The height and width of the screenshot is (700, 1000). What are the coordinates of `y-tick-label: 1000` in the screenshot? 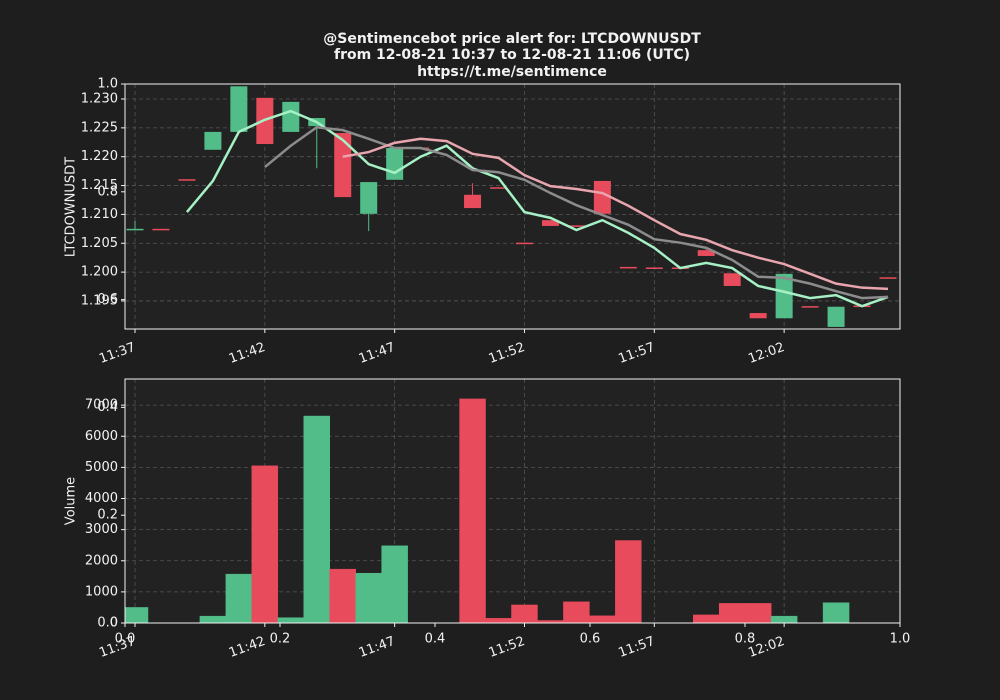 It's located at (101, 591).